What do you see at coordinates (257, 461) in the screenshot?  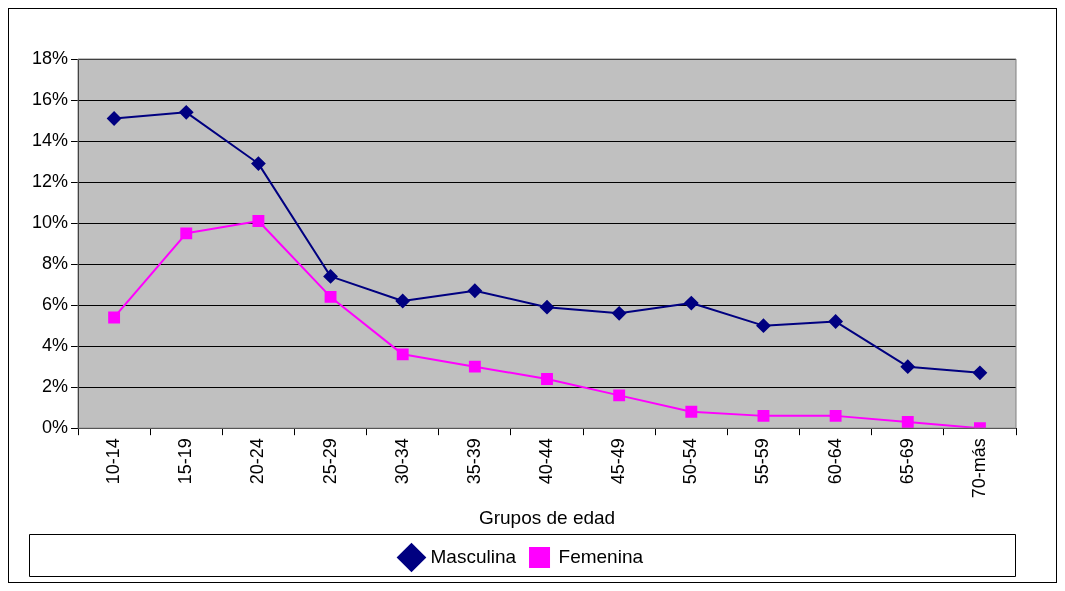 I see `x-tick-label: 20-24` at bounding box center [257, 461].